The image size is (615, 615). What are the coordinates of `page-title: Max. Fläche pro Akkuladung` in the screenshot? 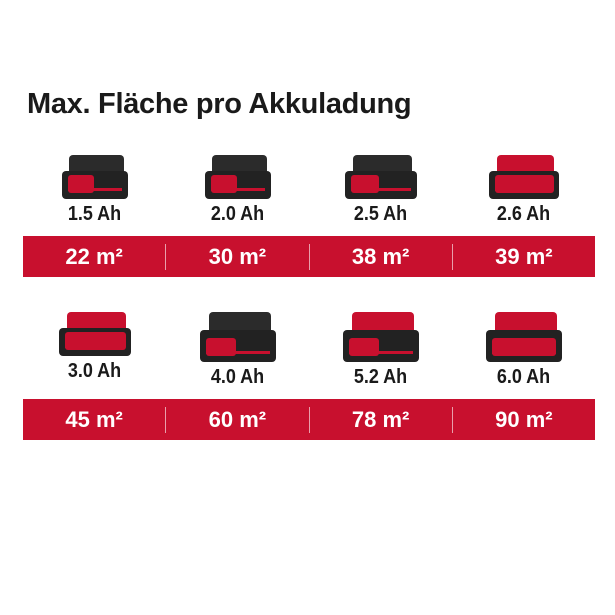 It's located at (219, 104).